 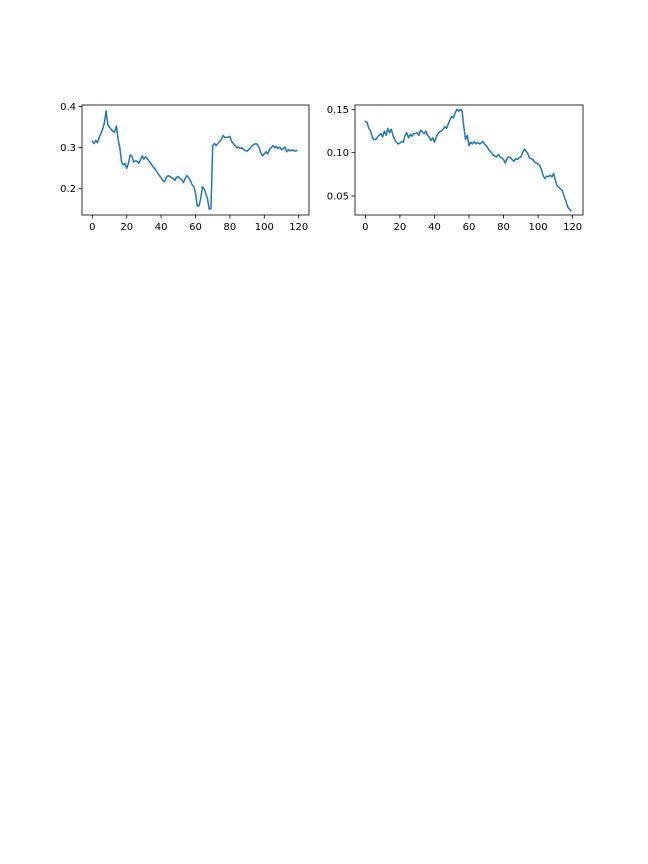 What do you see at coordinates (68, 107) in the screenshot?
I see `y-tick-label: 0.4` at bounding box center [68, 107].